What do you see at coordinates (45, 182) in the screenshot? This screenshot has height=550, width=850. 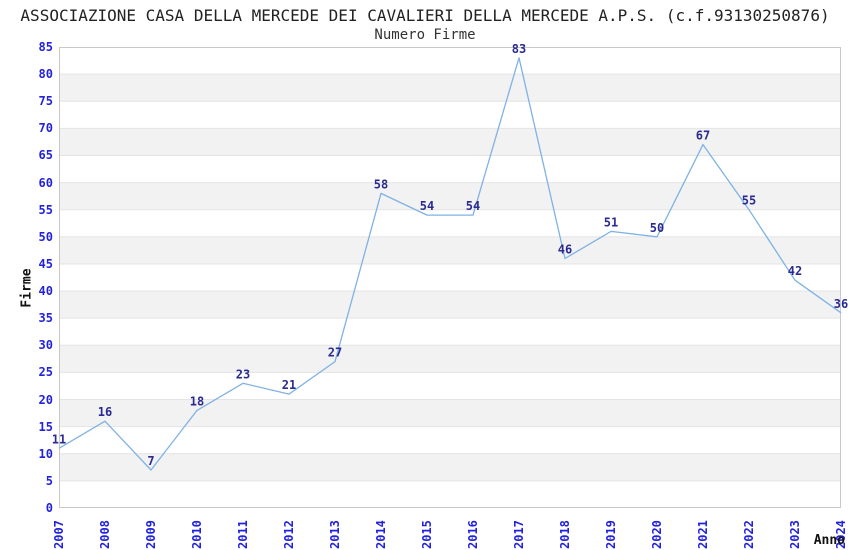 I see `y-tick-label: 60` at bounding box center [45, 182].